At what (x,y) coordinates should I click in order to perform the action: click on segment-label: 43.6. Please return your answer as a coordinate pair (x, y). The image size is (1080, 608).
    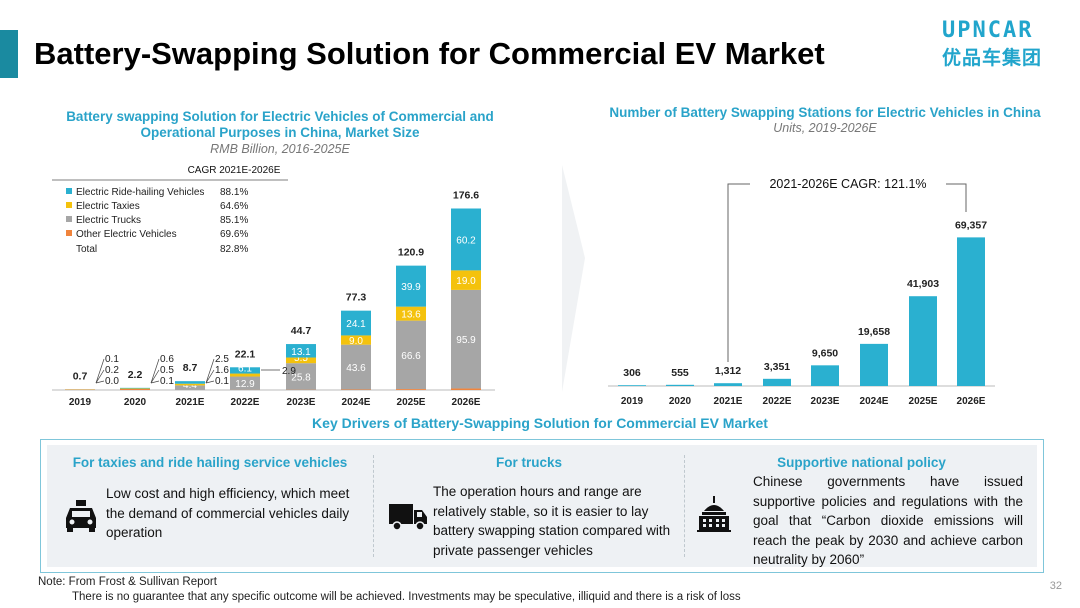
    Looking at the image, I should click on (356, 368).